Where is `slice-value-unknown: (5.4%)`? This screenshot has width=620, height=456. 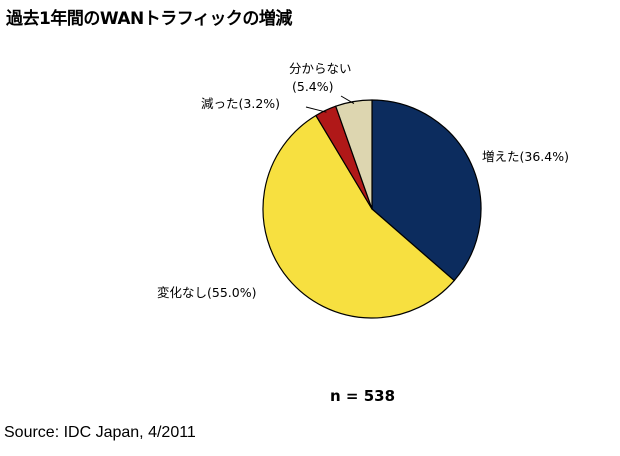
slice-value-unknown: (5.4%) is located at coordinates (313, 86).